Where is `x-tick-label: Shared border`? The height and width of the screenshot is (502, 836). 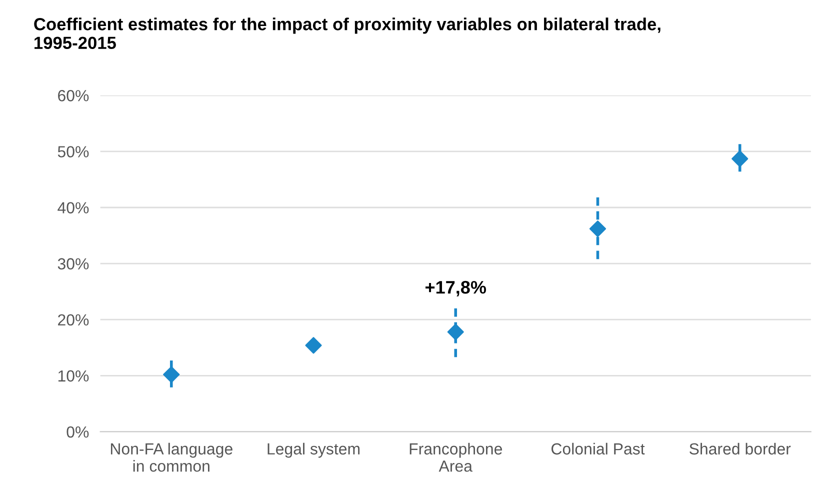 x-tick-label: Shared border is located at coordinates (740, 448).